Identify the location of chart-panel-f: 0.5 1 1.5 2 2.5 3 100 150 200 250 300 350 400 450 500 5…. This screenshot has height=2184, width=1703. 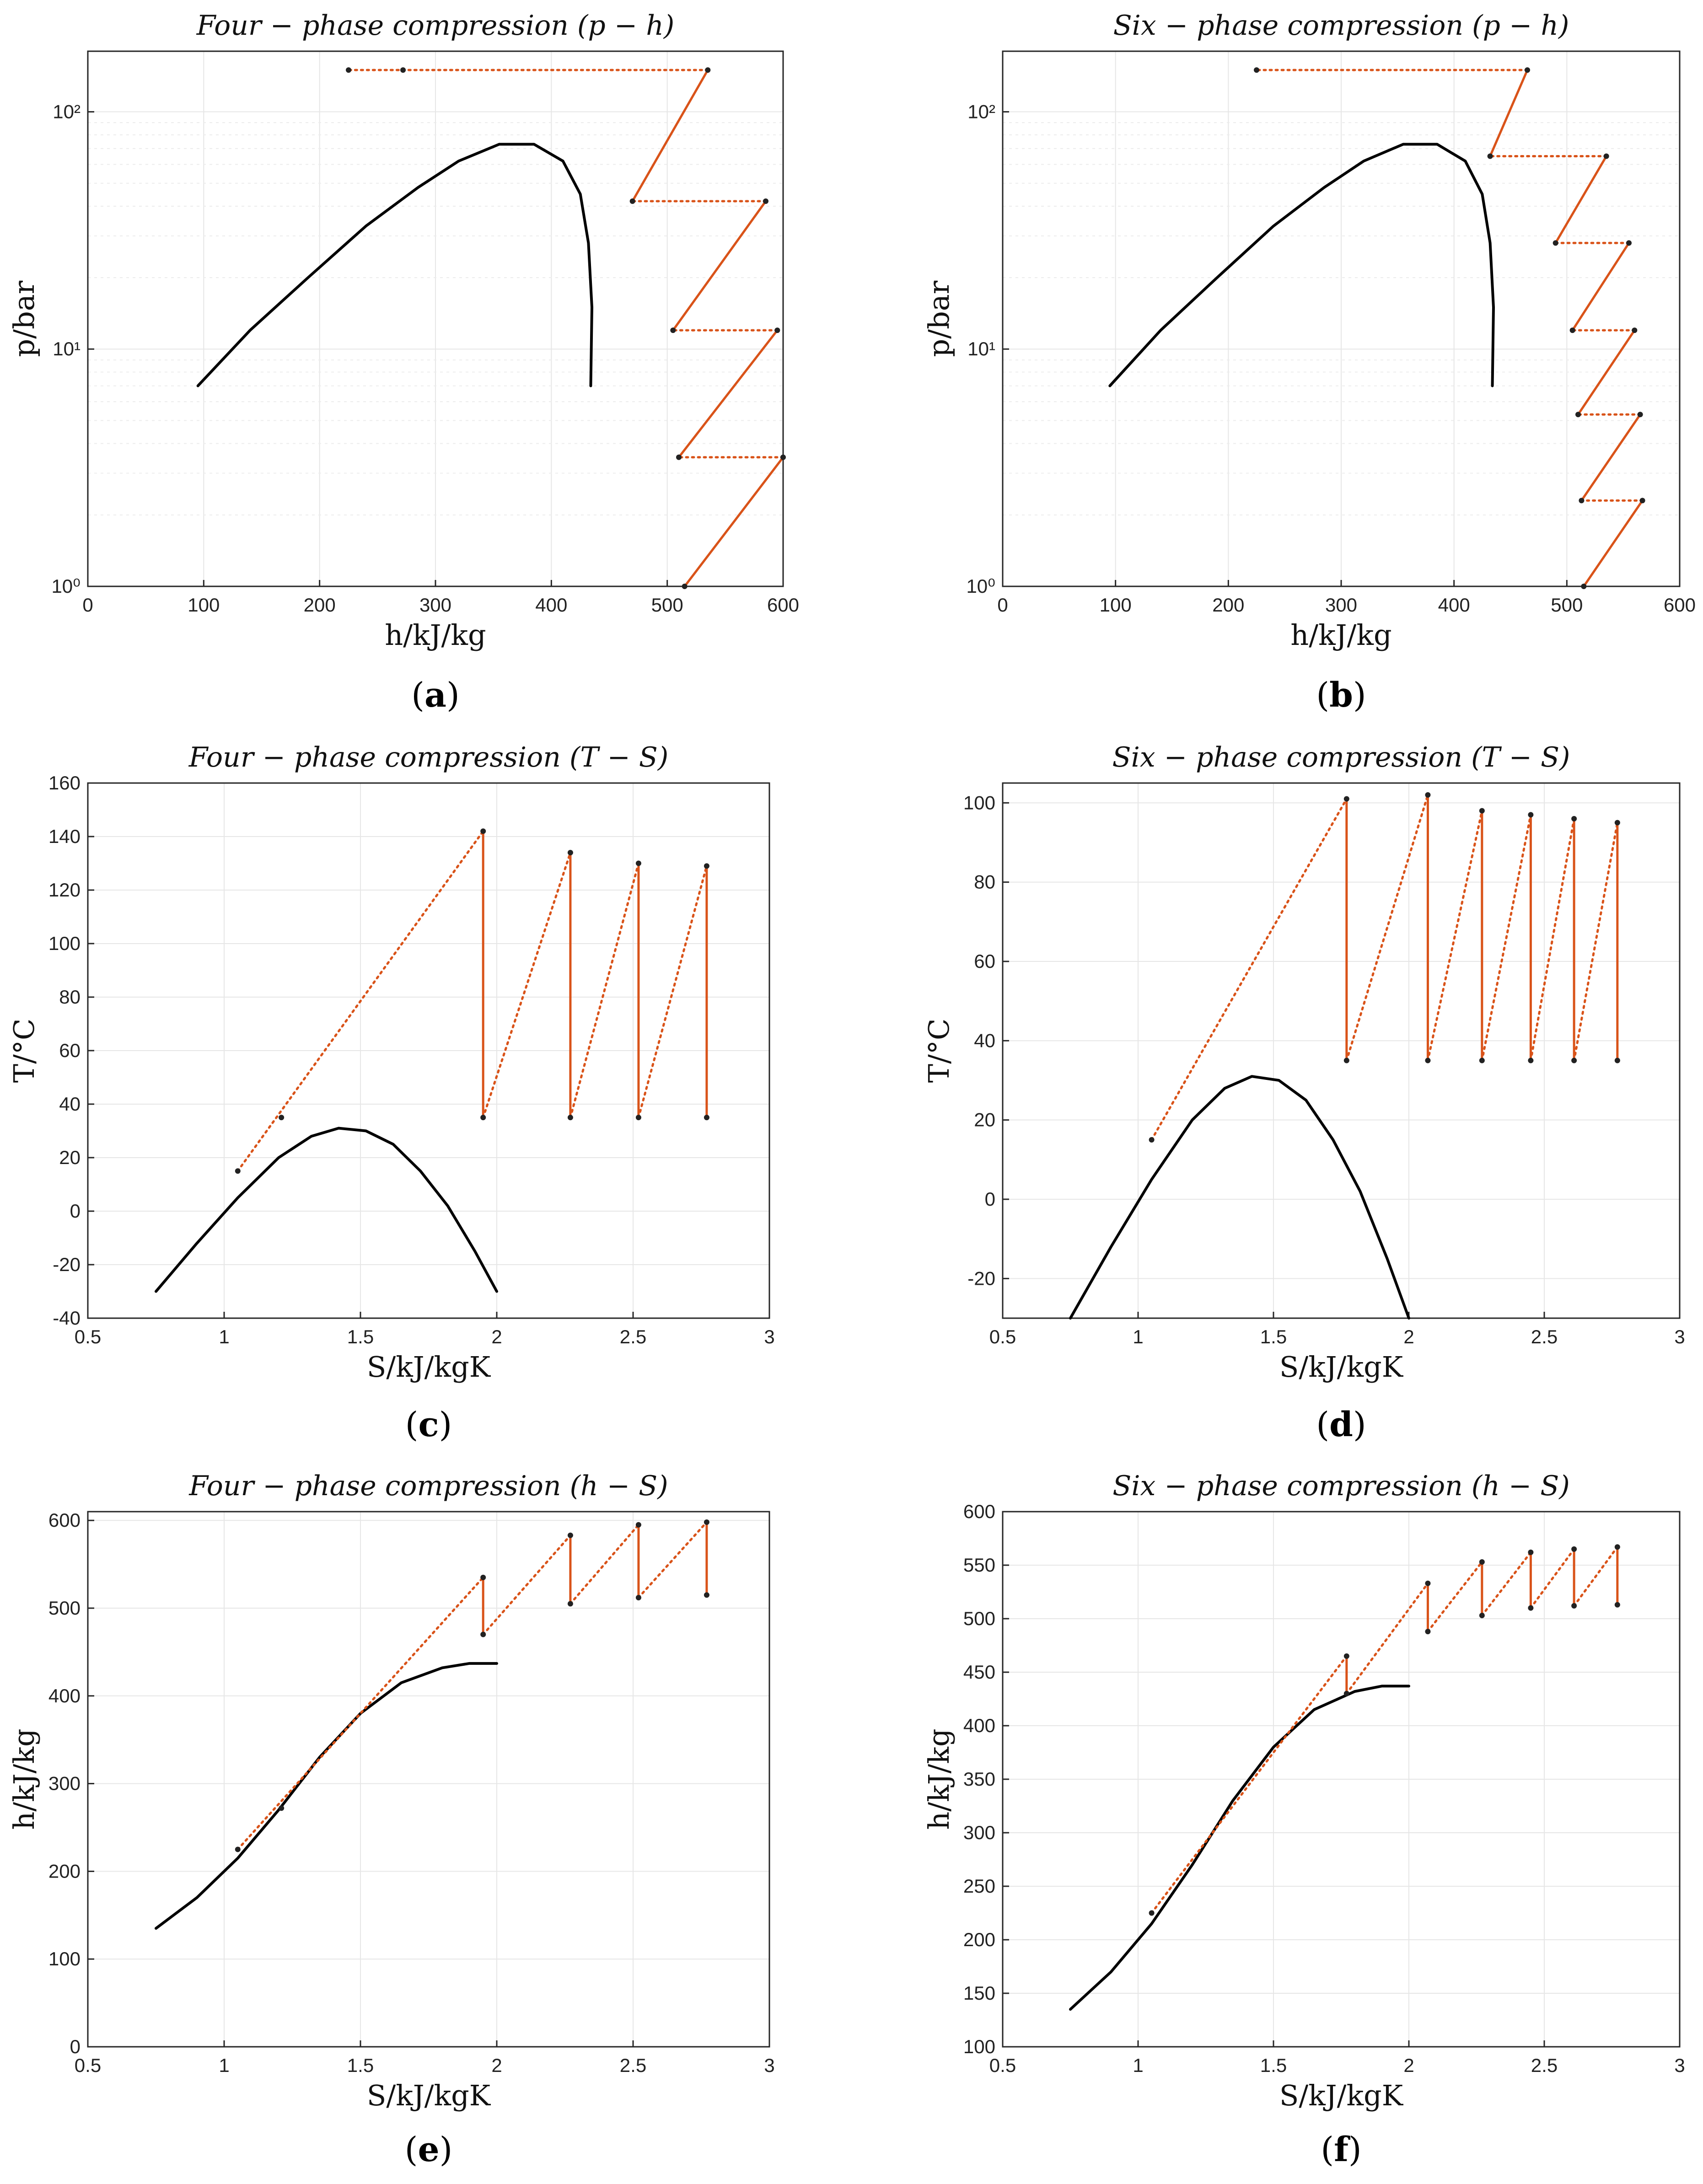
(1303, 1819).